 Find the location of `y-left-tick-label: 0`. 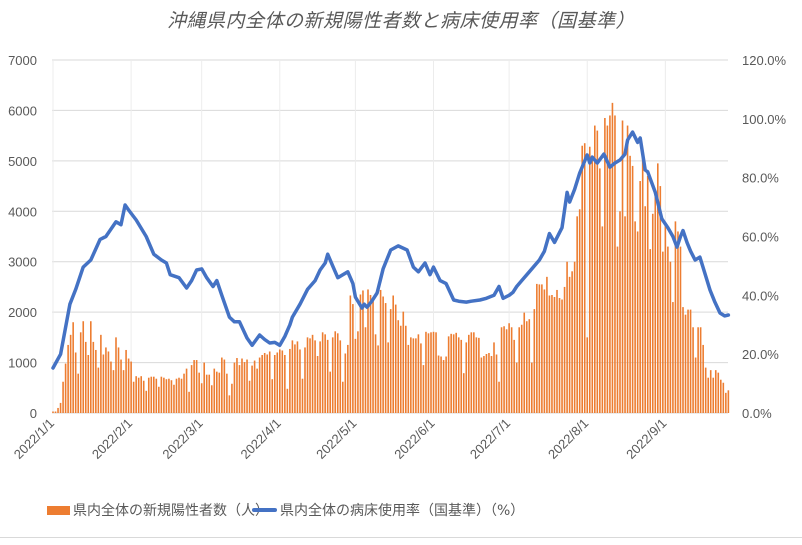

y-left-tick-label: 0 is located at coordinates (33, 413).